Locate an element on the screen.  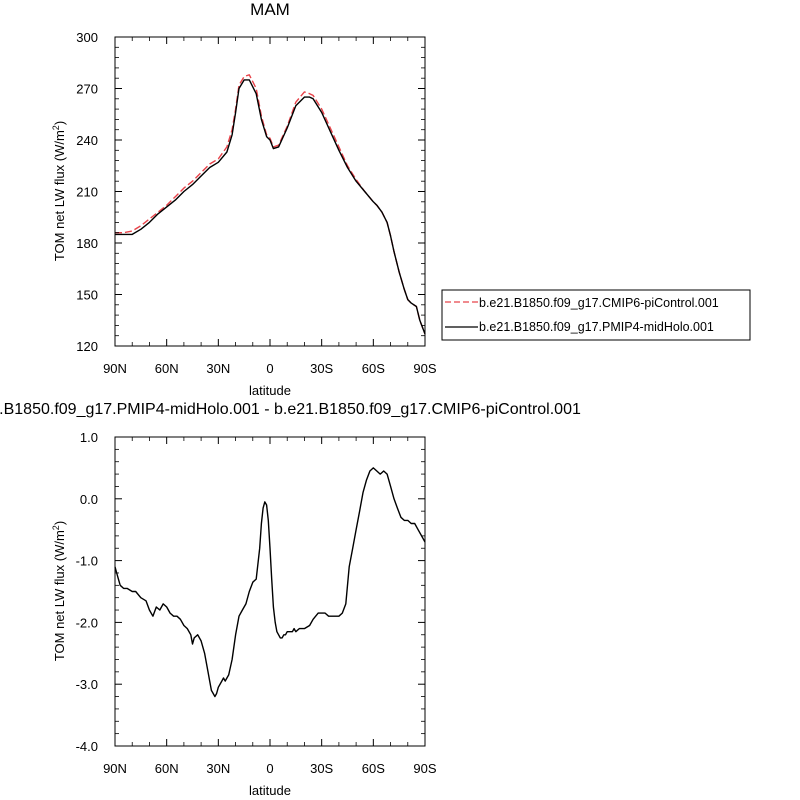
bot-y-tick-label: 1.0 is located at coordinates (89, 437).